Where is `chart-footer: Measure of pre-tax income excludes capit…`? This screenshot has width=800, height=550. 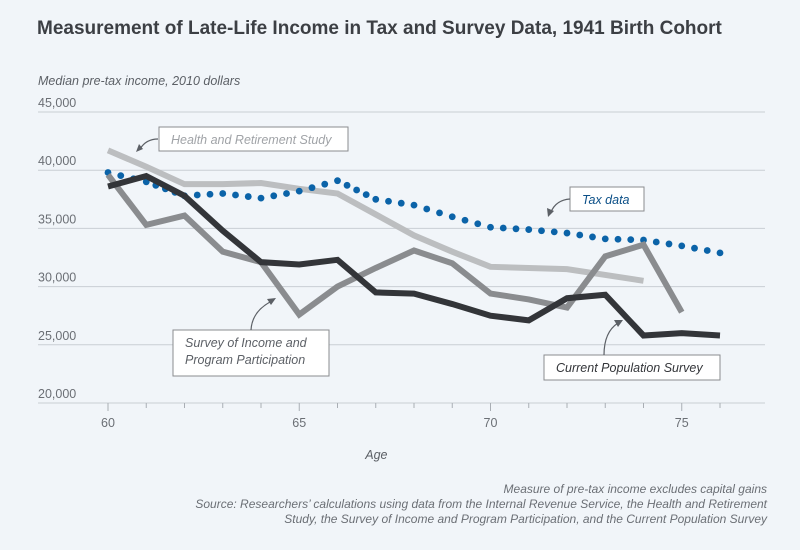 chart-footer: Measure of pre-tax income excludes capit… is located at coordinates (481, 504).